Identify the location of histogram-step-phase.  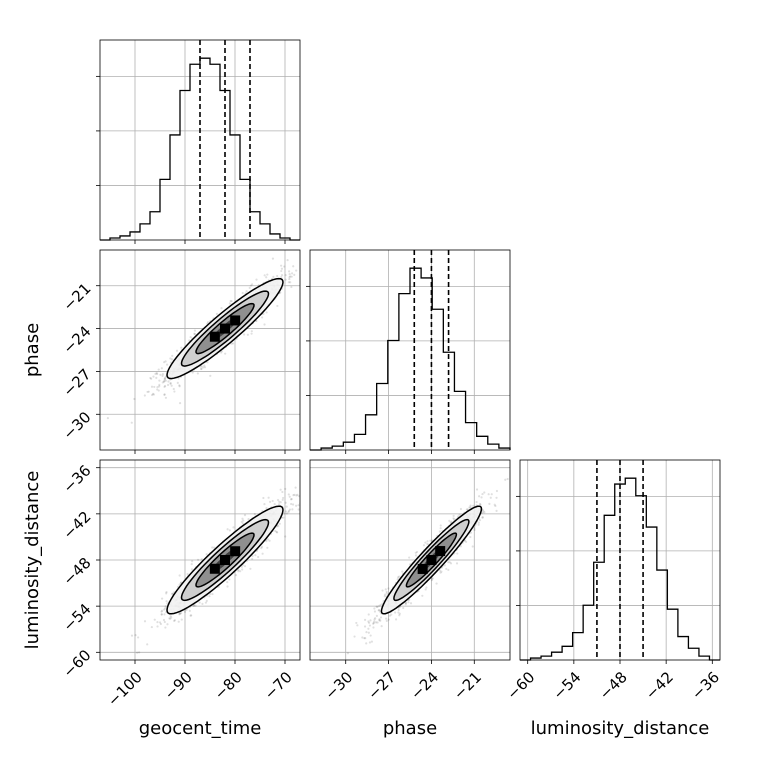
(410, 359).